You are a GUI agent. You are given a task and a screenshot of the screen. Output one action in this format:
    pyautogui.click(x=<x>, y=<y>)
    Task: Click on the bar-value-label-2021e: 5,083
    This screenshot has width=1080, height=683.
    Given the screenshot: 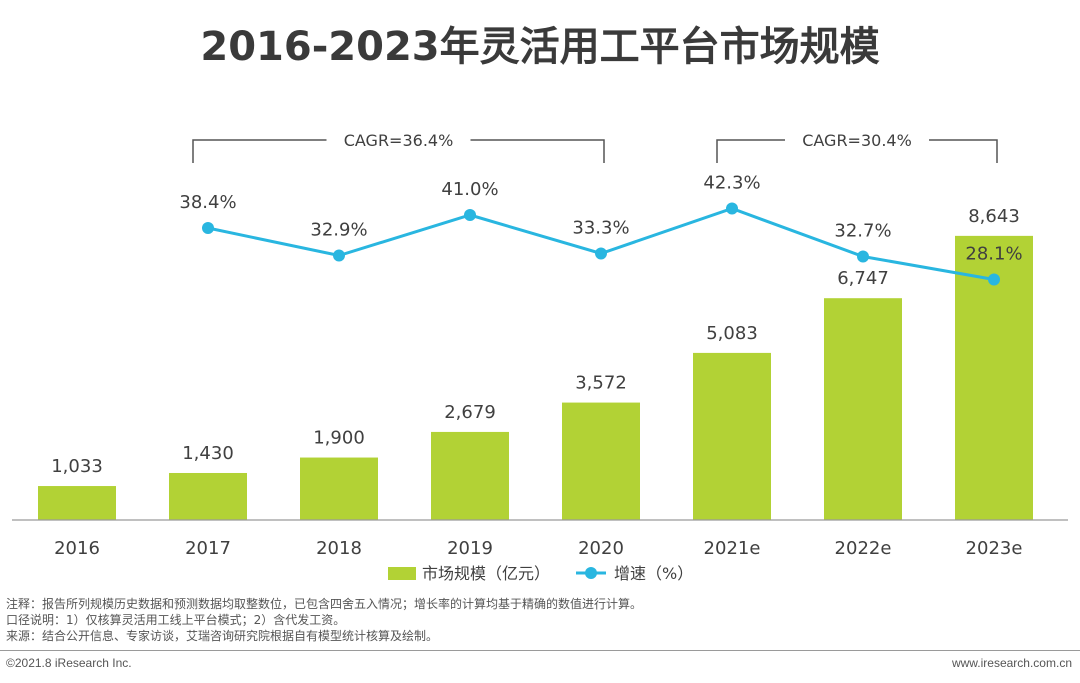 What is the action you would take?
    pyautogui.click(x=732, y=333)
    